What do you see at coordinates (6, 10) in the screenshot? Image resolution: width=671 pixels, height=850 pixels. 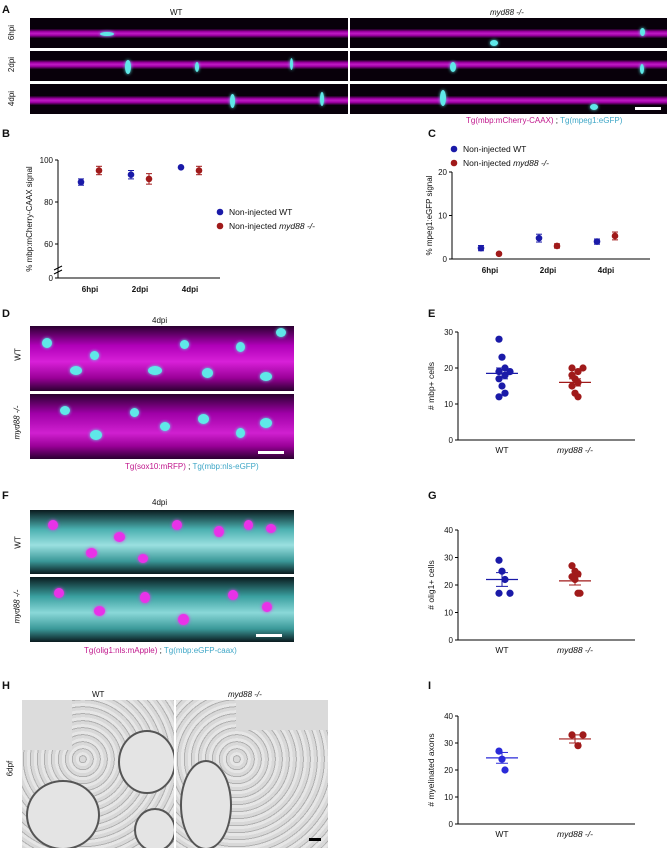 I see `panel-letter-a: A` at bounding box center [6, 10].